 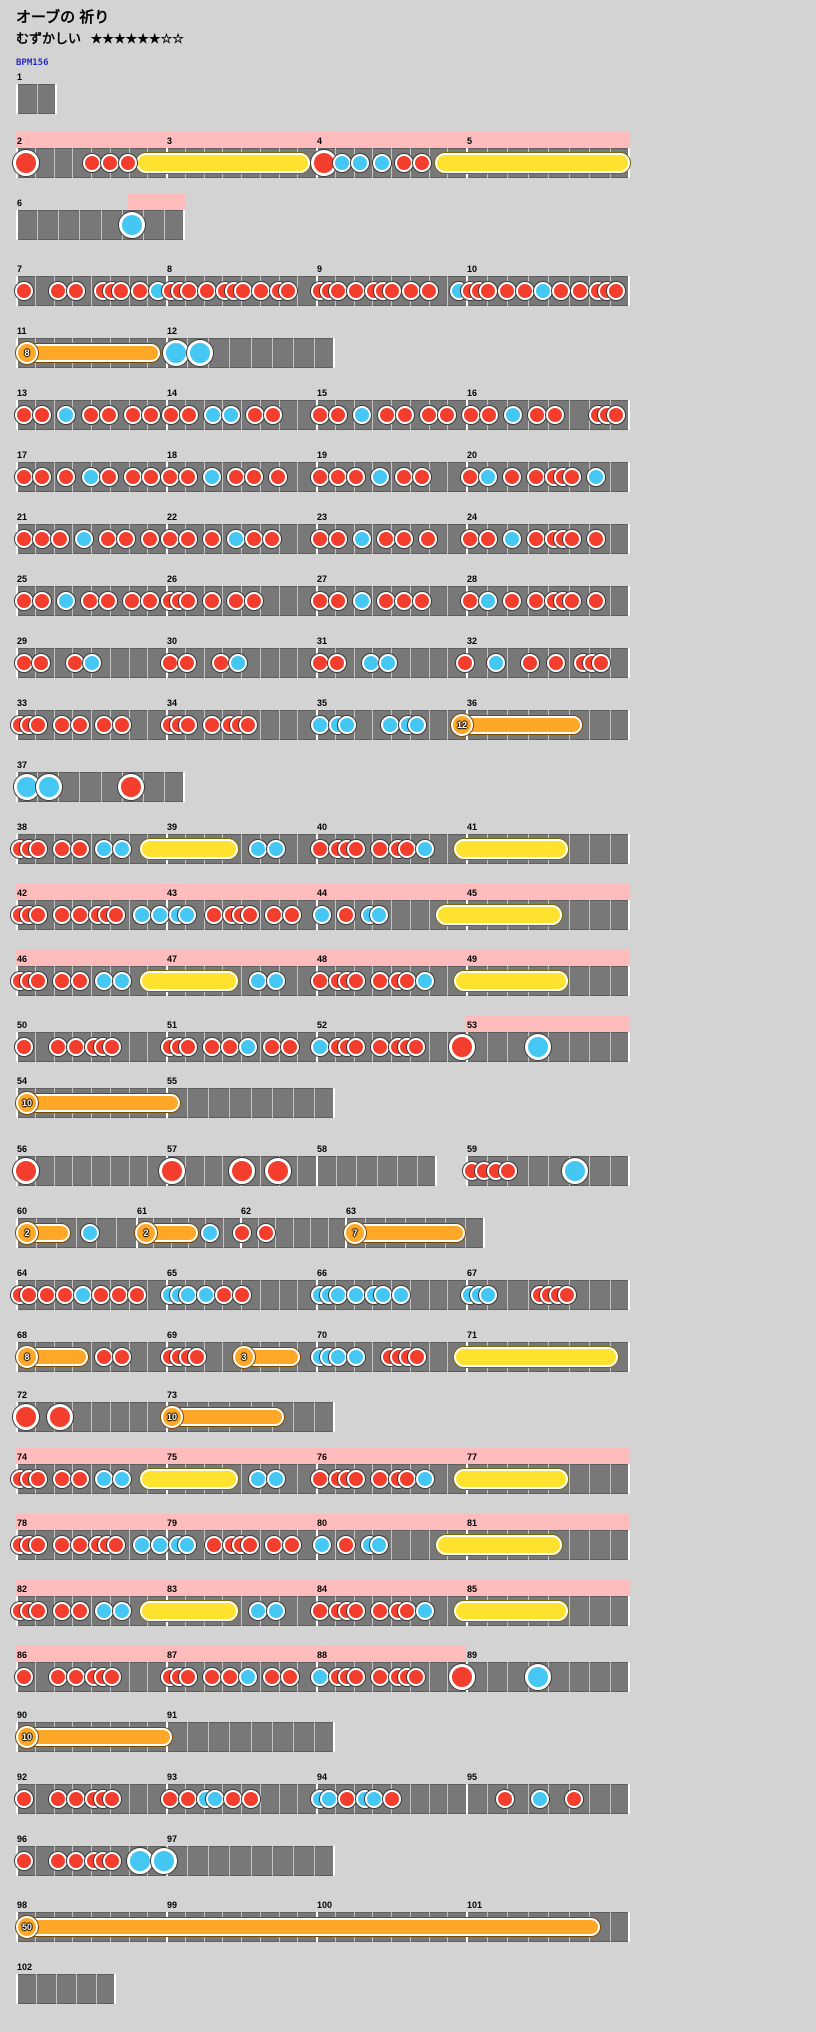 I want to click on measure-number: 80, so click(x=322, y=1523).